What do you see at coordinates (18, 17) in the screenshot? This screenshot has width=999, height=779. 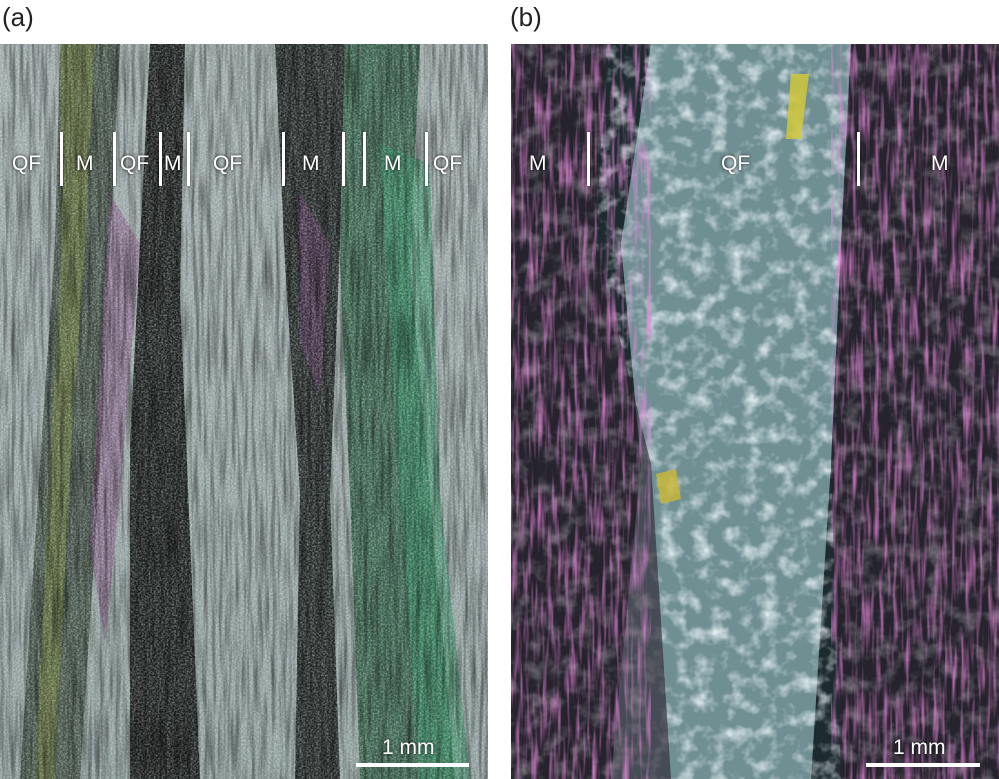 I see `panel-label-a: (a)` at bounding box center [18, 17].